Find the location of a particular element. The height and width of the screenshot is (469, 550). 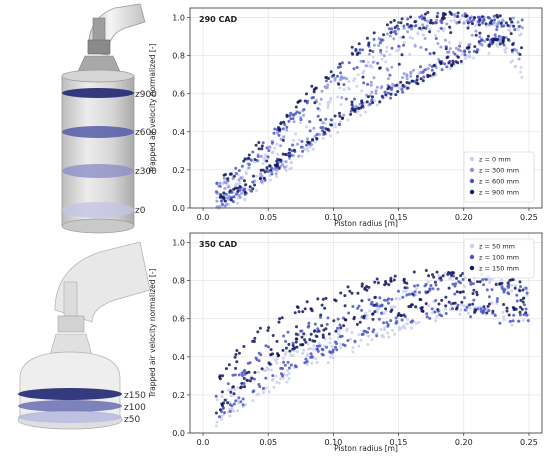

legend-entry: z = 300 mm is located at coordinates (499, 171).